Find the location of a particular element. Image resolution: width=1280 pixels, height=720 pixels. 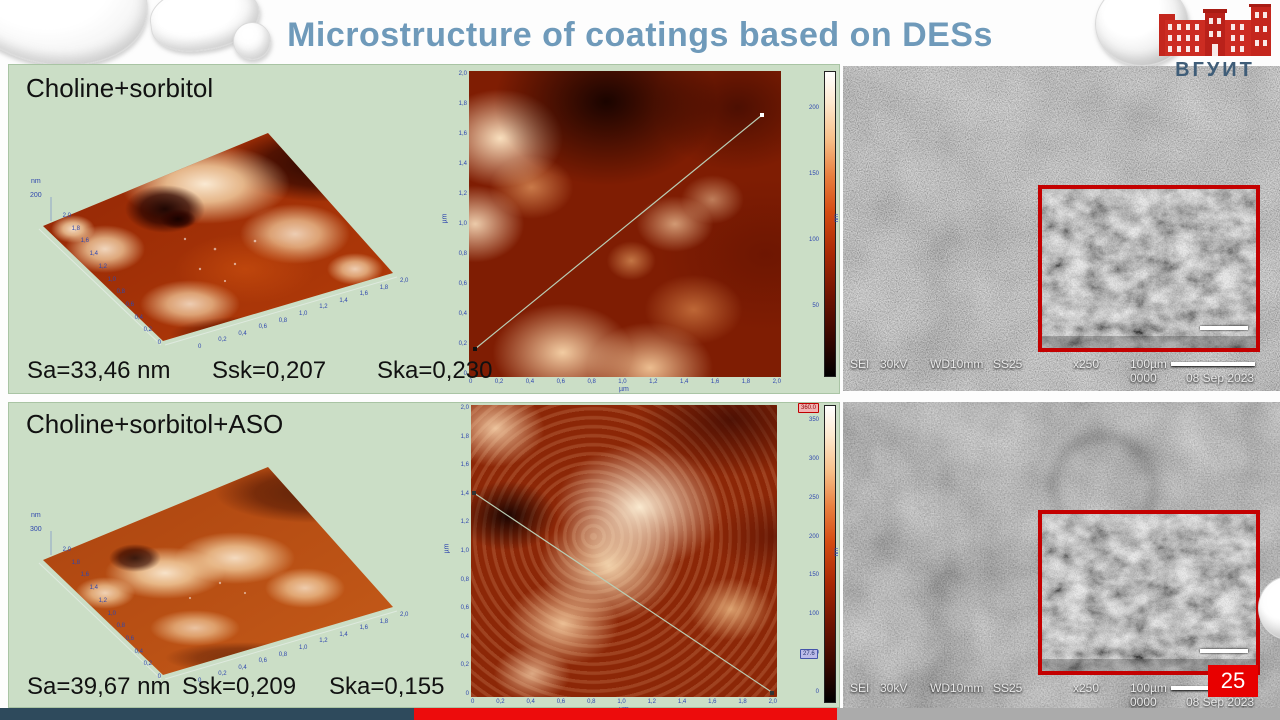

slide-title: Microstructure of coatings based on DESs is located at coordinates (640, 35).